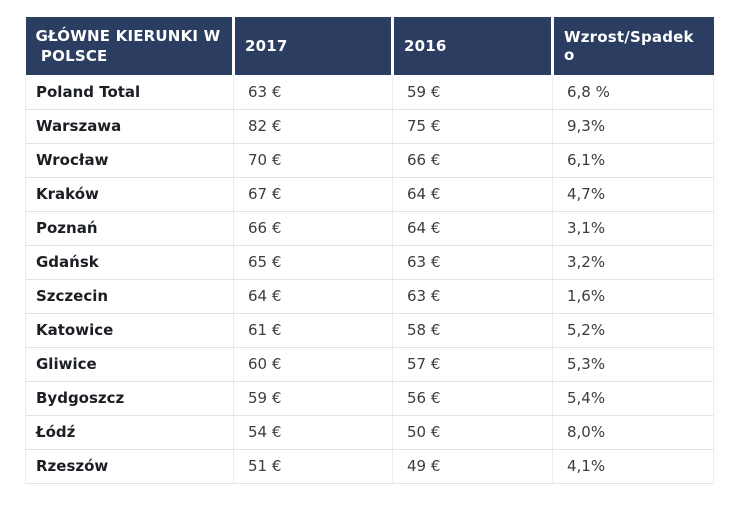 The height and width of the screenshot is (515, 740). Describe the element at coordinates (473, 46) in the screenshot. I see `header-cell-2016: 2016` at that location.